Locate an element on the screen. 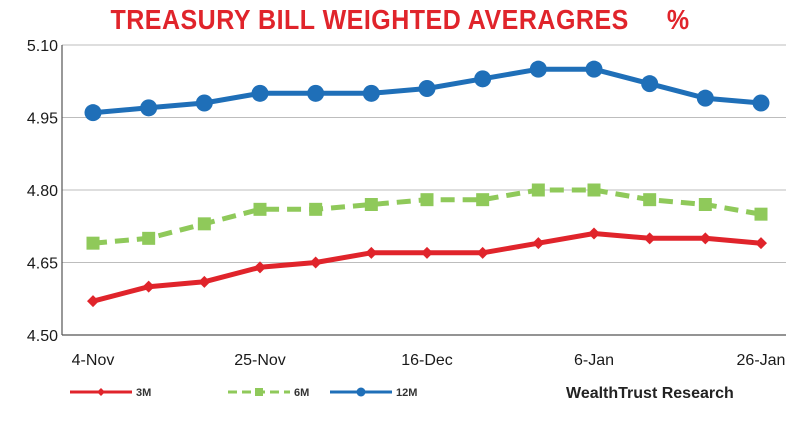  legend-label: 6M is located at coordinates (301, 393).